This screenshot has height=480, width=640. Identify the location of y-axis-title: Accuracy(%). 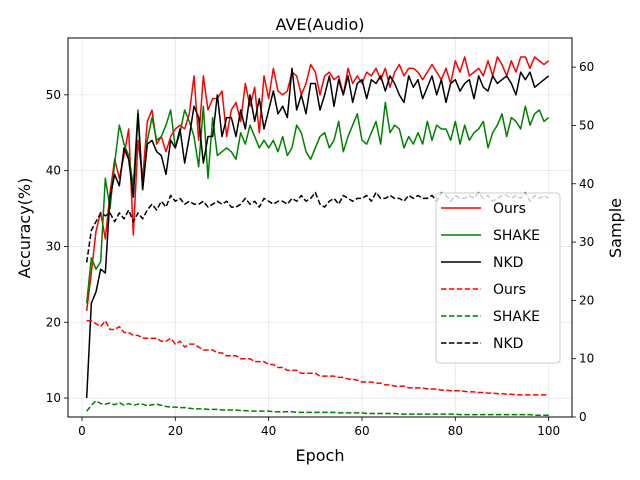
(24, 228).